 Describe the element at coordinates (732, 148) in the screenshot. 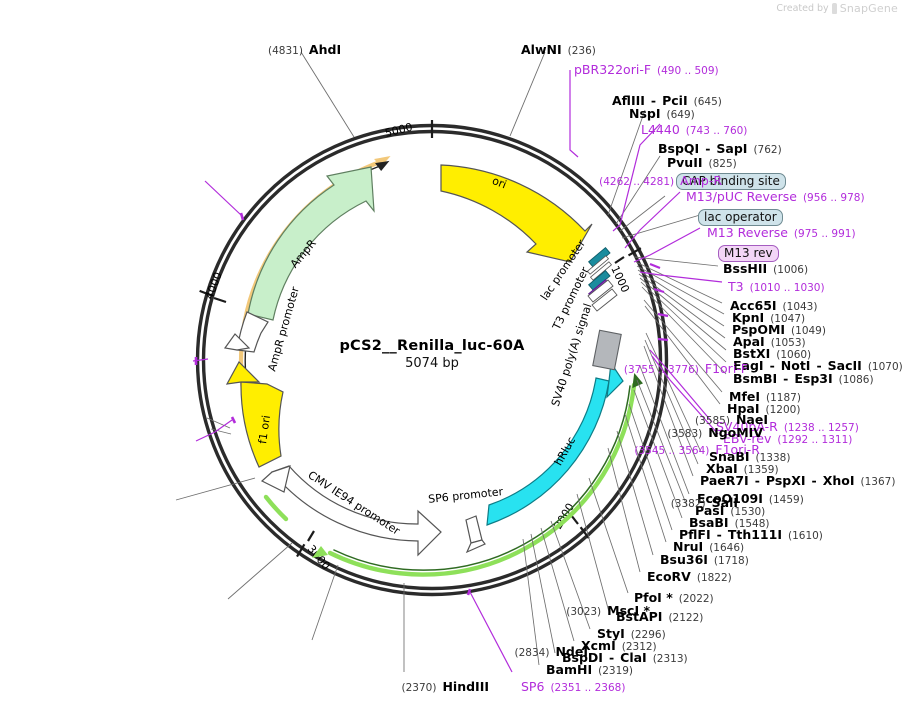

I see `label-name-sapi: SapI` at that location.